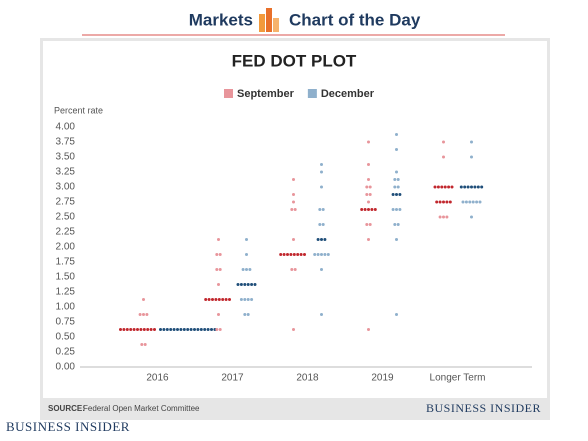 This screenshot has width=588, height=441. Describe the element at coordinates (269, 20) in the screenshot. I see `header-icon` at that location.